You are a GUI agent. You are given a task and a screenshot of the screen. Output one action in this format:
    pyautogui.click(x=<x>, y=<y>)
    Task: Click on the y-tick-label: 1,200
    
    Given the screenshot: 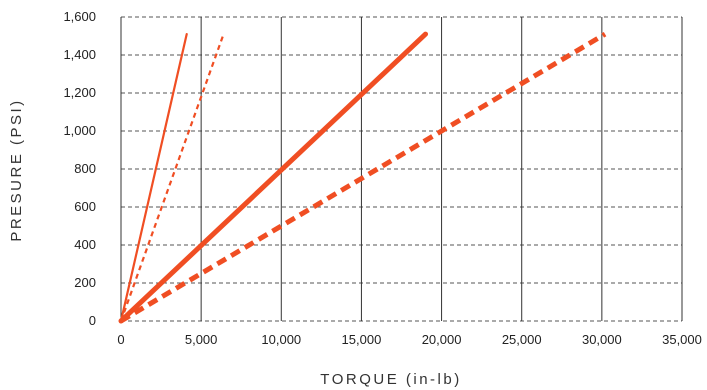 What is the action you would take?
    pyautogui.click(x=79, y=92)
    